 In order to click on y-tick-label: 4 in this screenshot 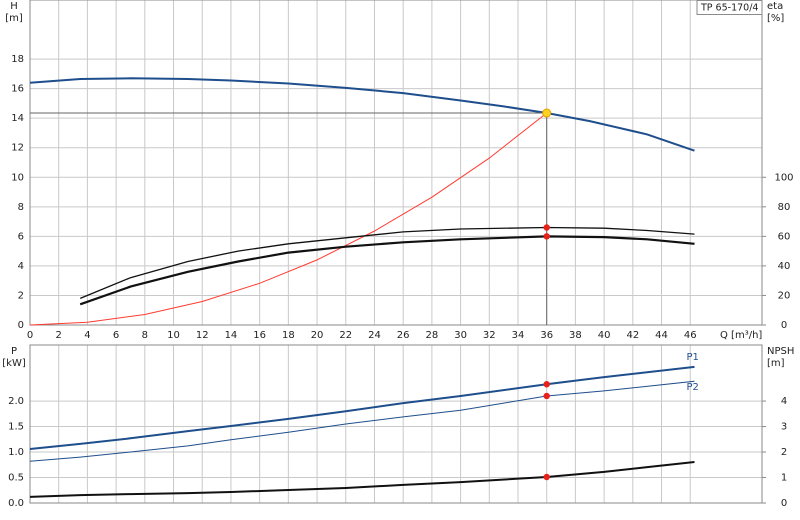, I will do `click(21, 266)`.